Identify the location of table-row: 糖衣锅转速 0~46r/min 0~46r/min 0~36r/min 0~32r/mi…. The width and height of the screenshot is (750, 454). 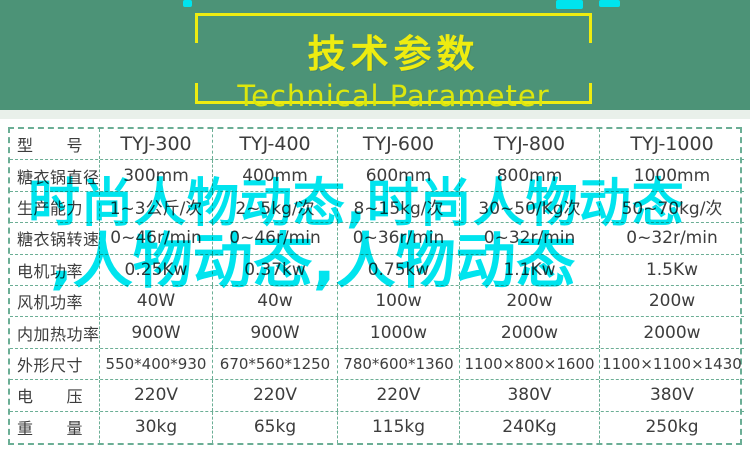
(377, 239).